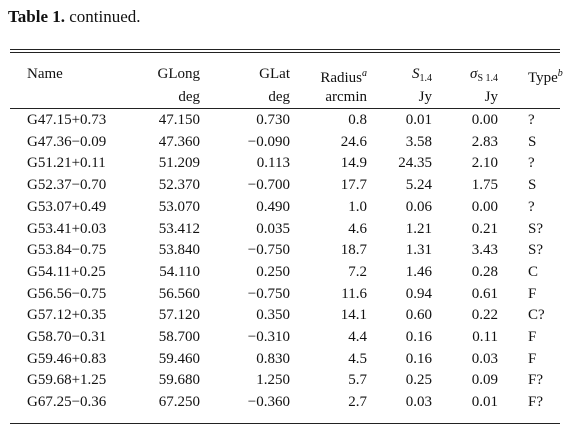  What do you see at coordinates (353, 315) in the screenshot?
I see `cell: 14.1` at bounding box center [353, 315].